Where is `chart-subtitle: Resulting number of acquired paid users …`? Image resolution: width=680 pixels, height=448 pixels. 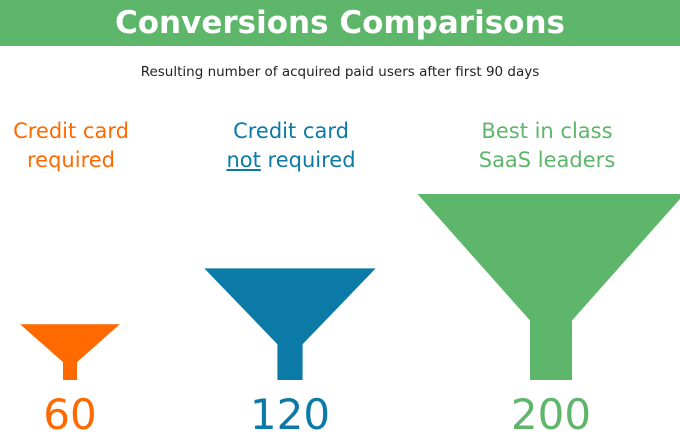
chart-subtitle: Resulting number of acquired paid users … is located at coordinates (340, 72).